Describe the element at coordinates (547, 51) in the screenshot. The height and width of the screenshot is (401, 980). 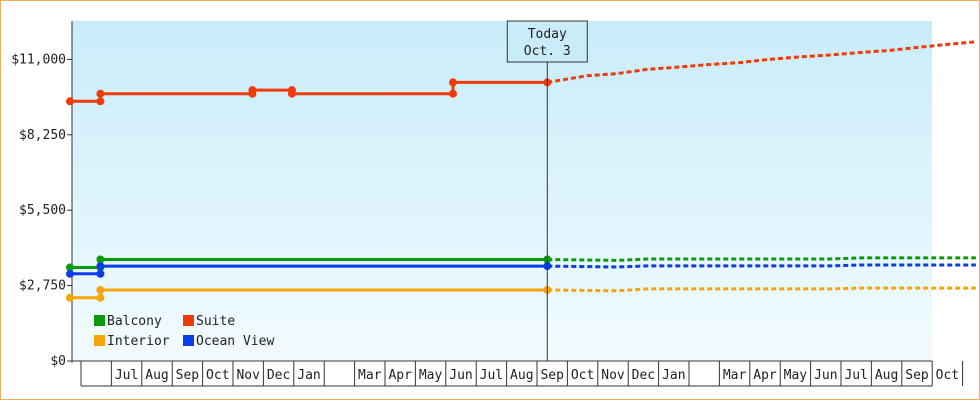
I see `today-date-label: Oct. 3` at that location.